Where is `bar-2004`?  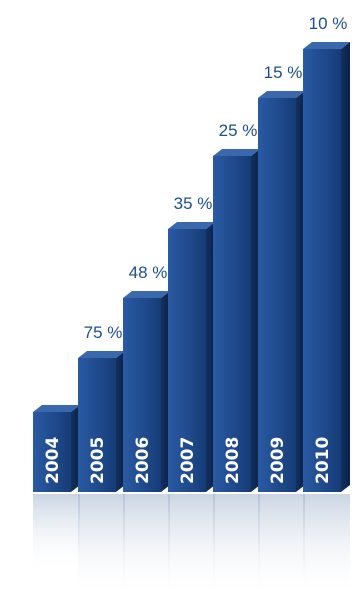
bar-2004 is located at coordinates (56, 448).